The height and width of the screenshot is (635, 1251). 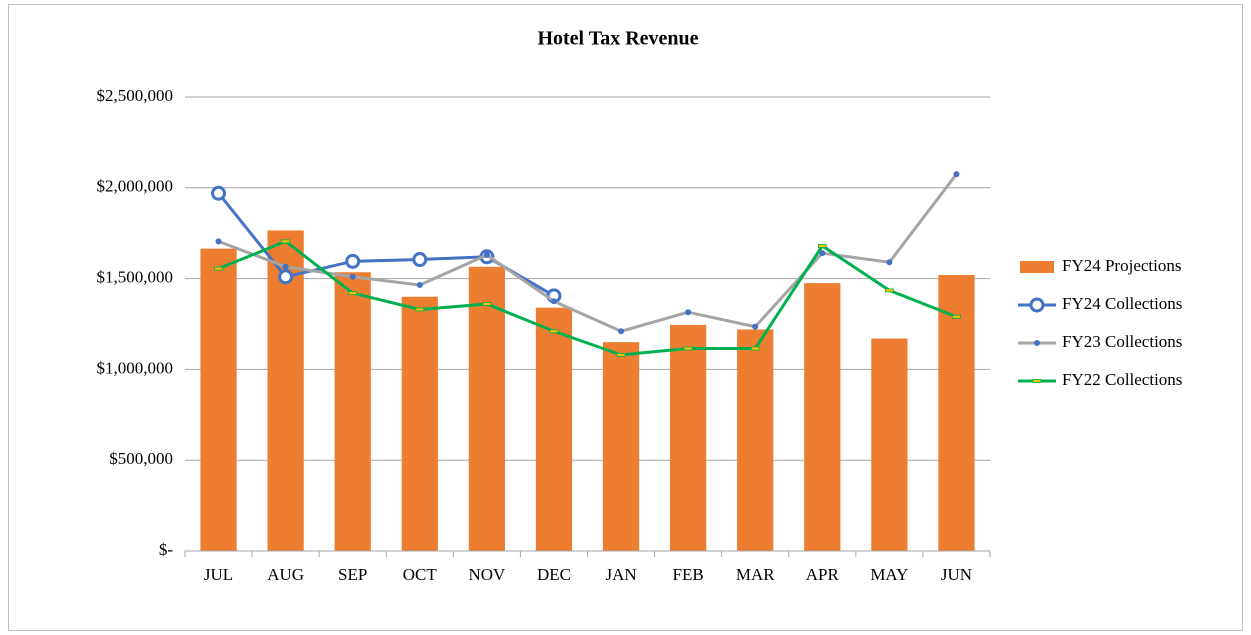 I want to click on y-tick-label: $1,500,000, so click(x=135, y=277).